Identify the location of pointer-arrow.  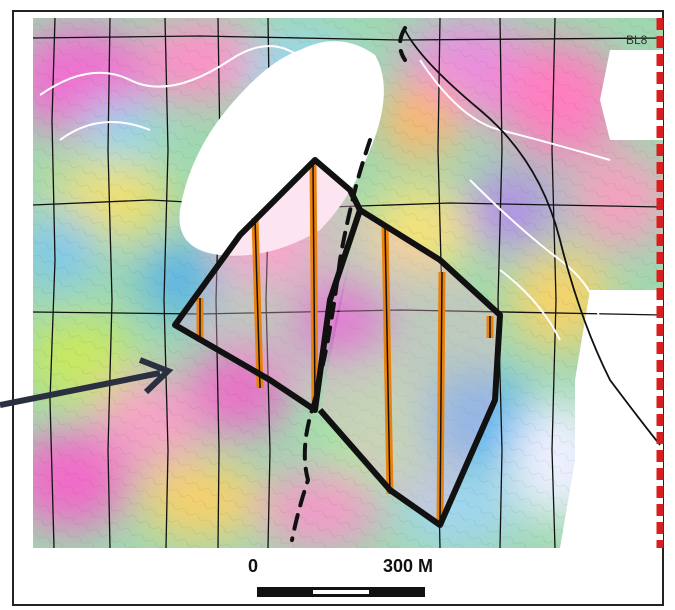
(87, 382).